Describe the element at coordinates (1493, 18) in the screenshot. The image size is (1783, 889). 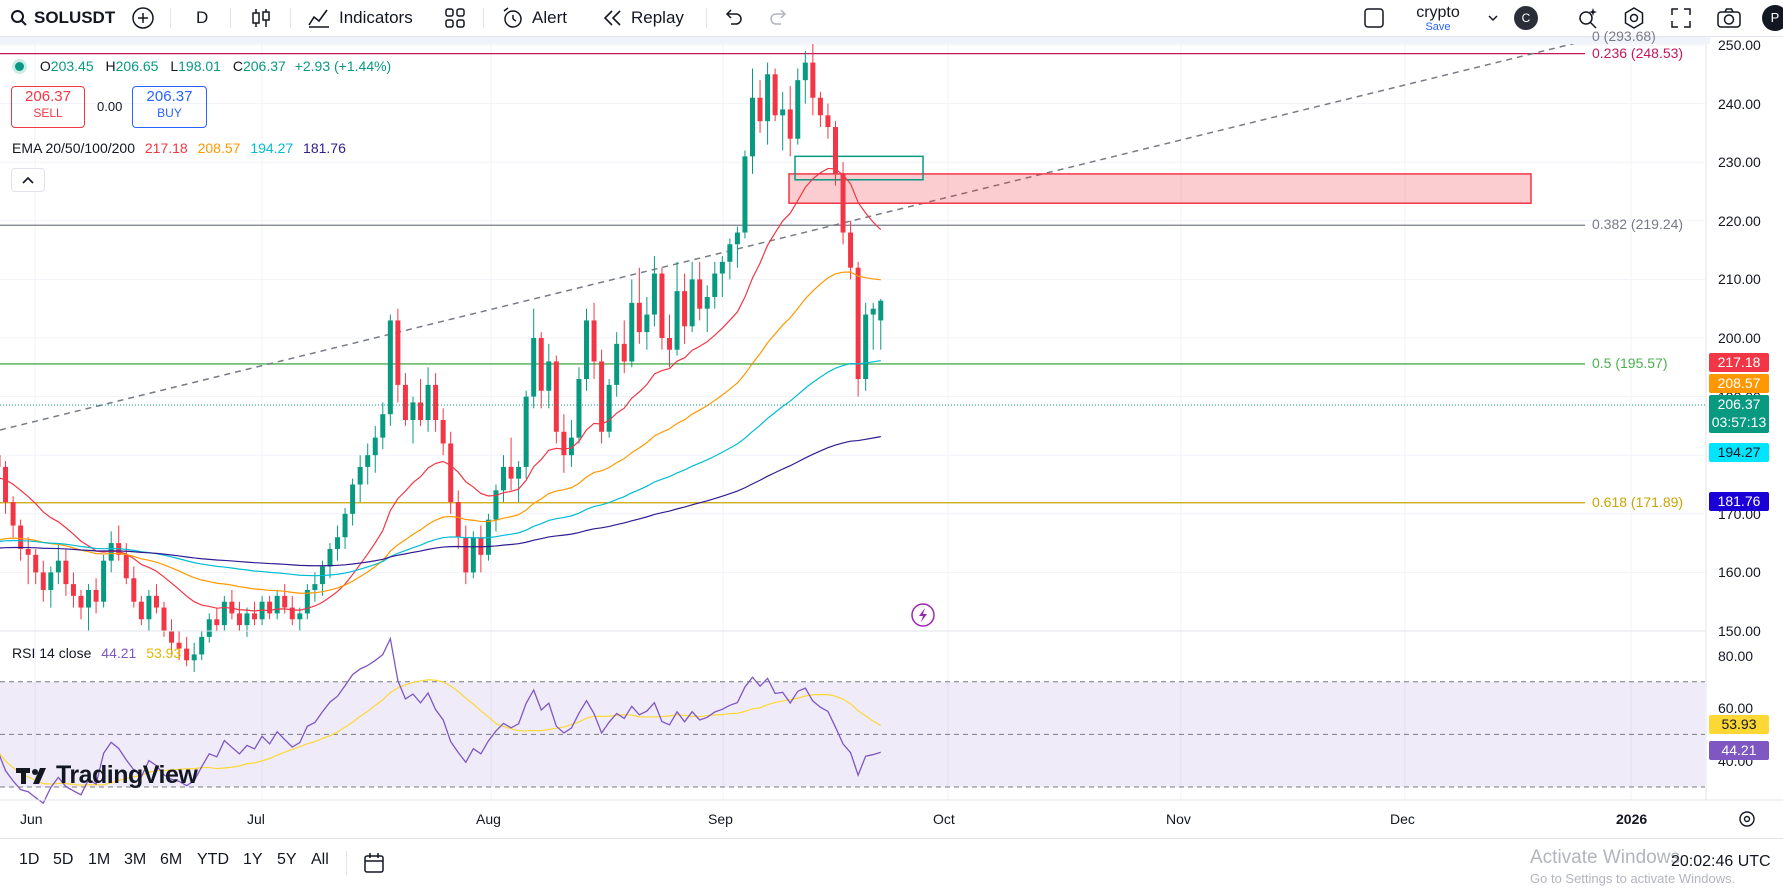
I see `layout-menu-button` at that location.